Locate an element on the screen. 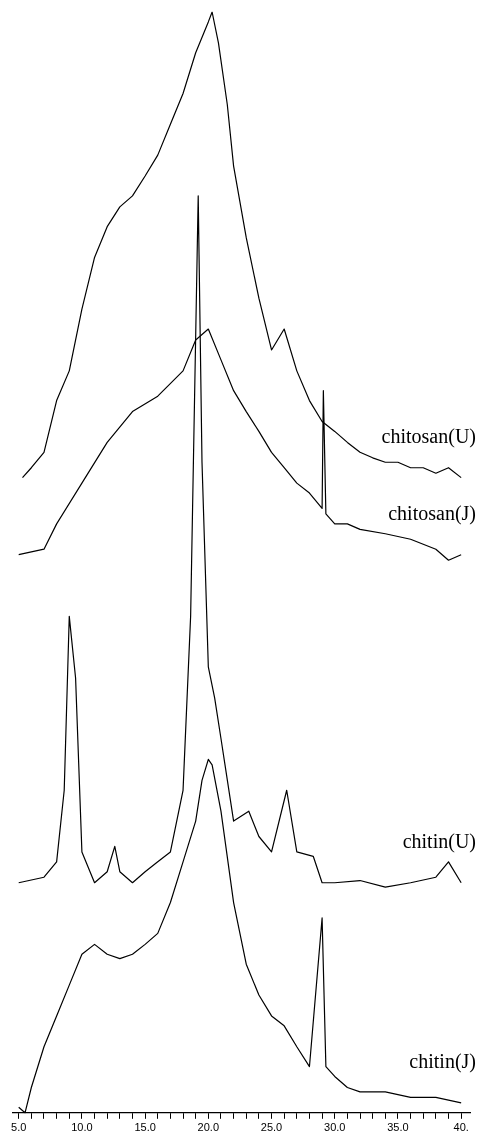 This screenshot has height=1146, width=490. x-tick-label: 40. is located at coordinates (461, 1127).